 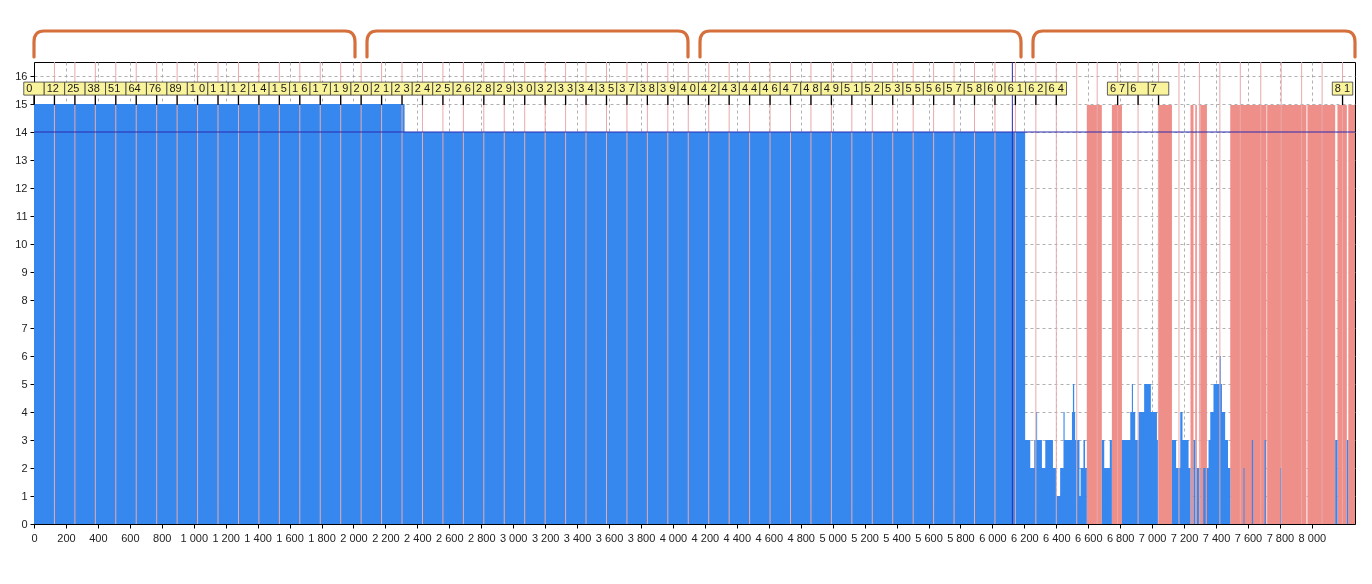 What do you see at coordinates (668, 88) in the screenshot?
I see `annotation: 3 9` at bounding box center [668, 88].